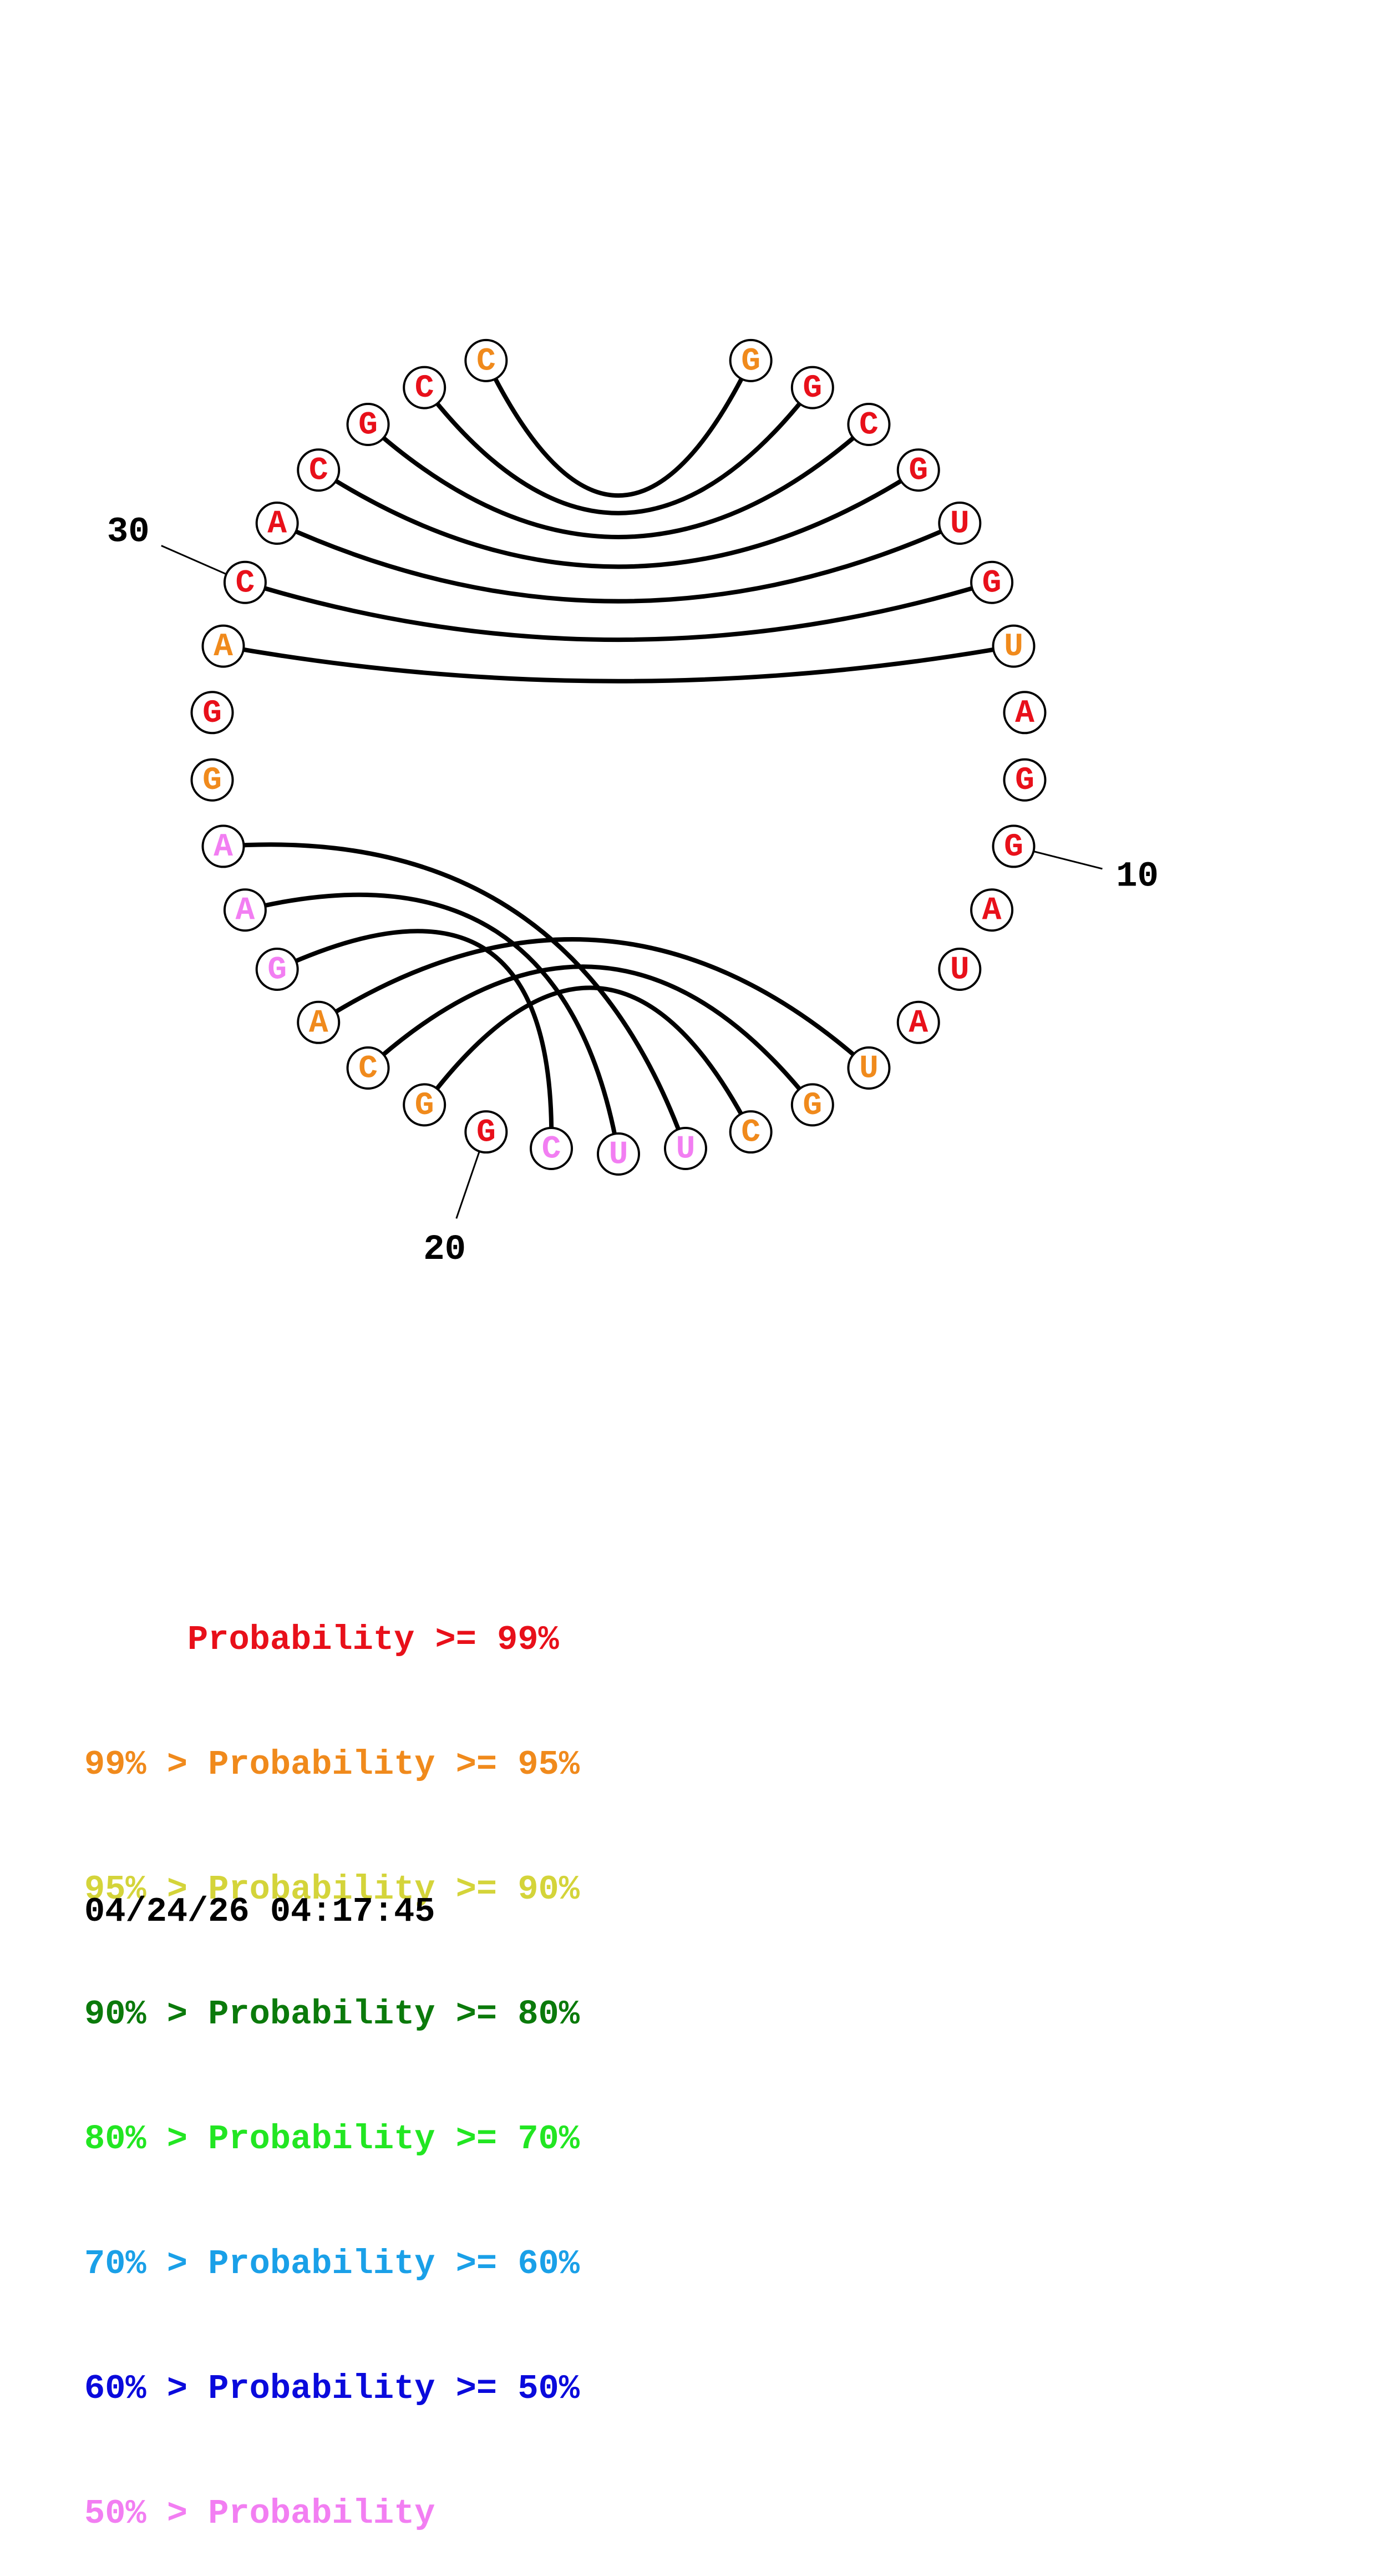  What do you see at coordinates (332, 1889) in the screenshot?
I see `legend-row: 95% > Probability >= 90%` at bounding box center [332, 1889].